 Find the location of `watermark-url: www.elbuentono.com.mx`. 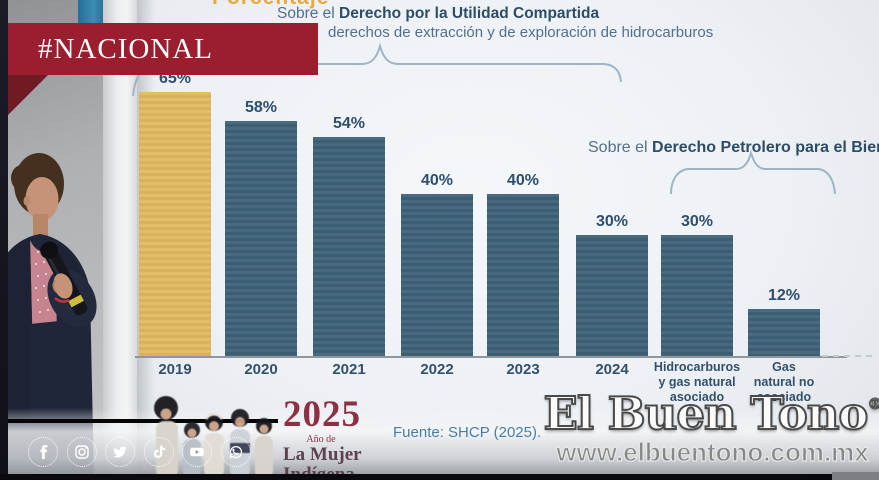

watermark-url: www.elbuentono.com.mx is located at coordinates (713, 451).